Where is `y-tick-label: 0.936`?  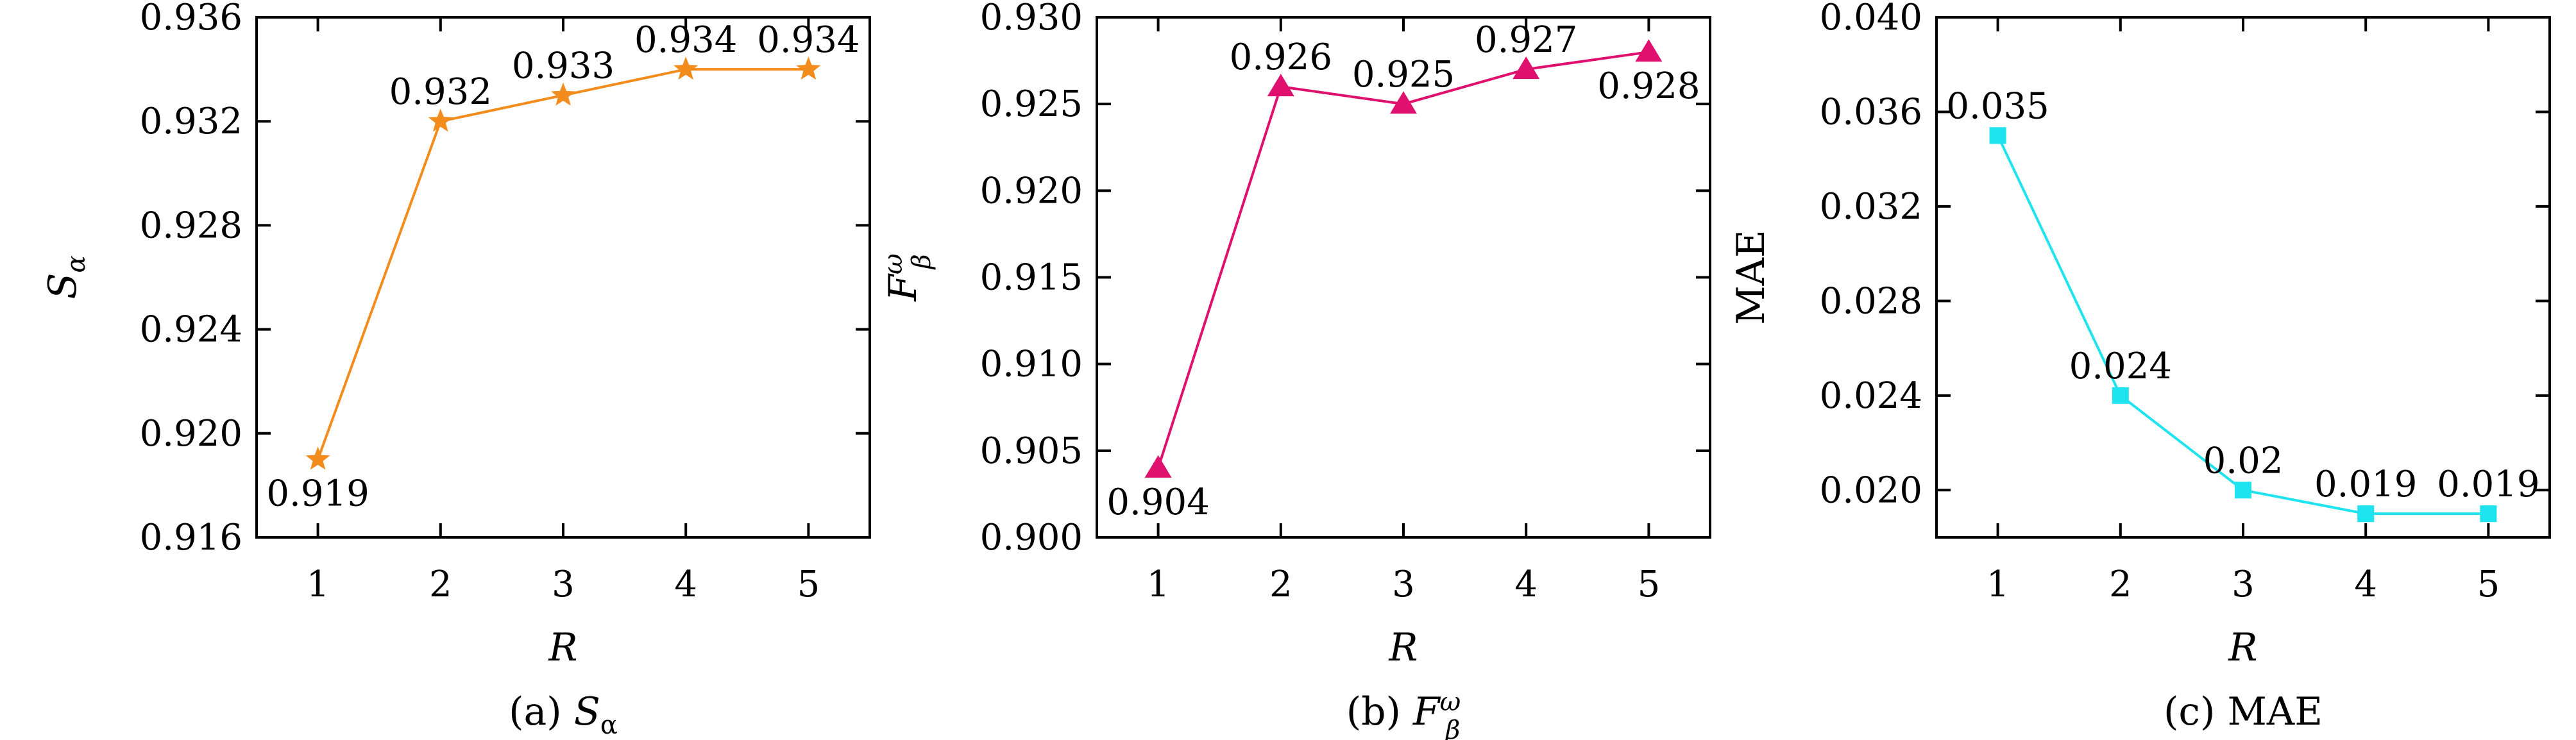
y-tick-label: 0.936 is located at coordinates (191, 19).